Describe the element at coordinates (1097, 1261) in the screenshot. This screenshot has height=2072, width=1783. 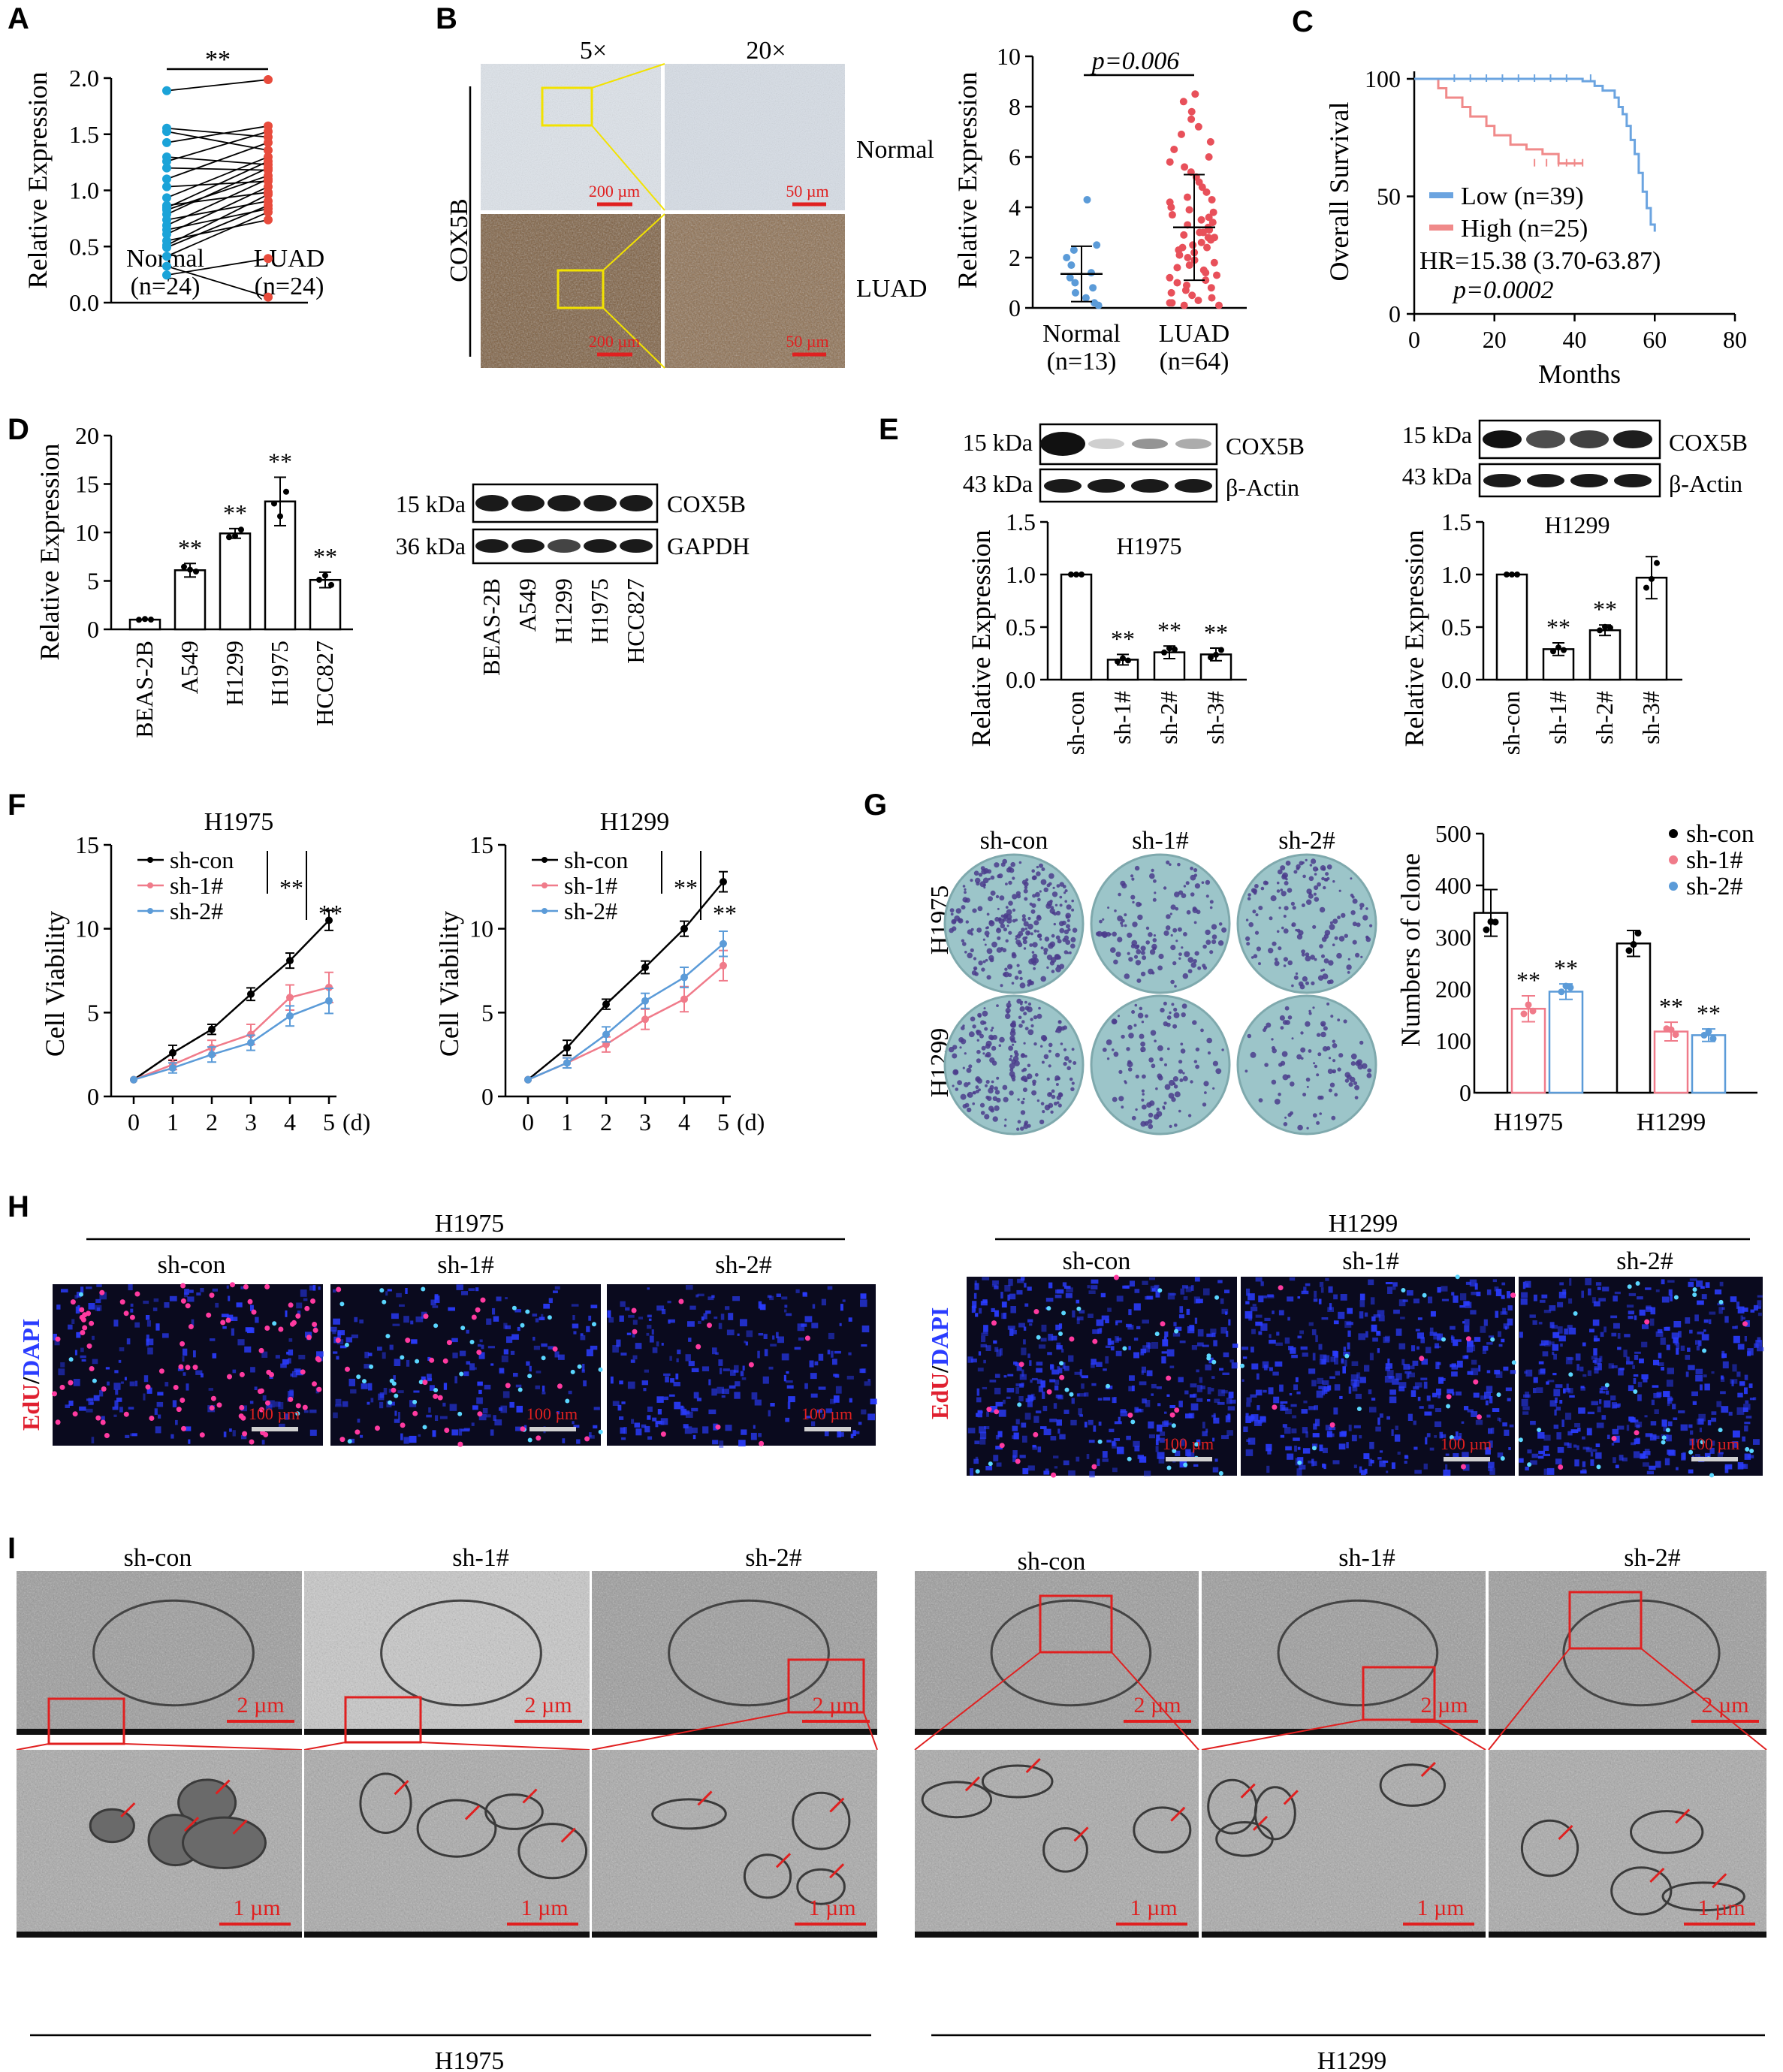
I see `panel-h2-col-0: sh-con` at that location.